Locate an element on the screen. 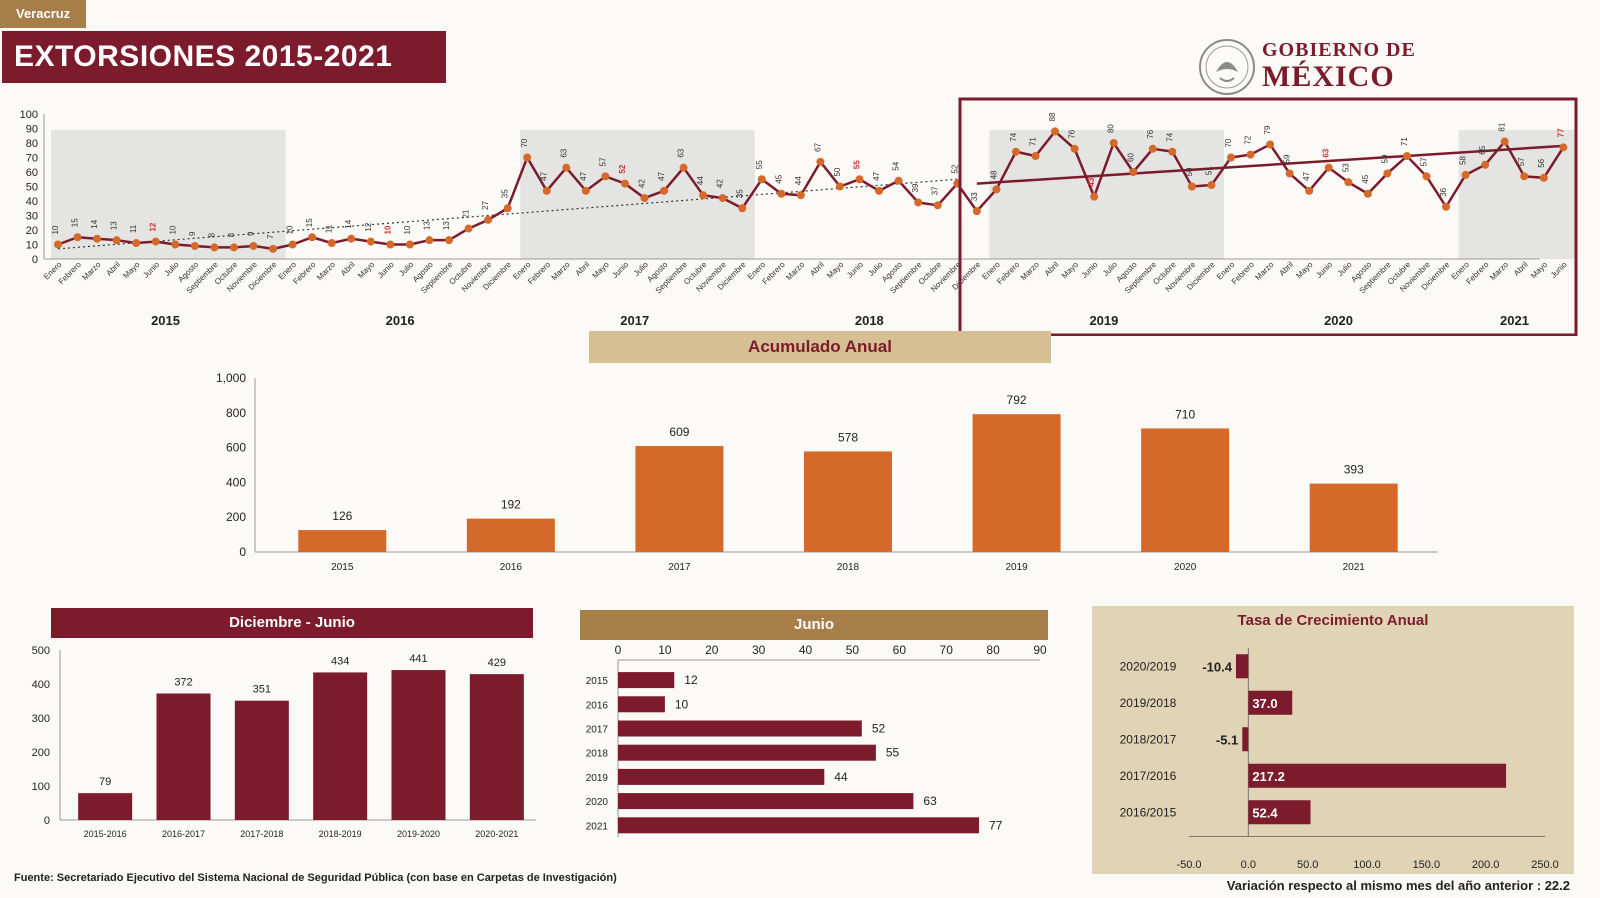 The height and width of the screenshot is (898, 1600). tasa-title: Tasa de Crecimiento Anual is located at coordinates (1333, 620).